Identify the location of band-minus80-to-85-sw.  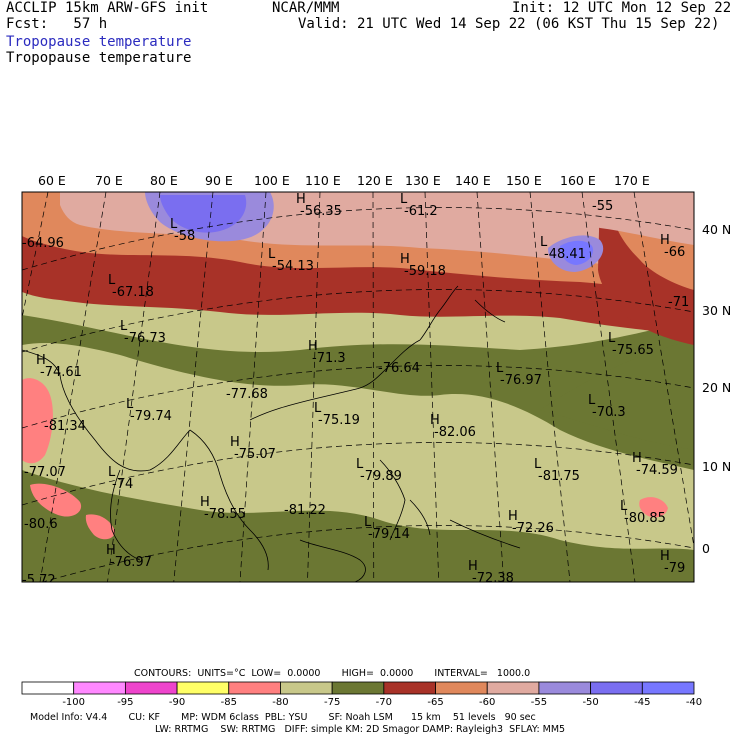
(56, 500).